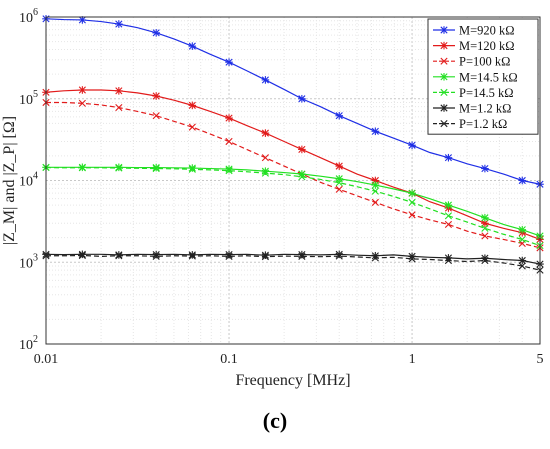 The height and width of the screenshot is (449, 550). What do you see at coordinates (28, 16) in the screenshot?
I see `y-tick-label: 10⁶` at bounding box center [28, 16].